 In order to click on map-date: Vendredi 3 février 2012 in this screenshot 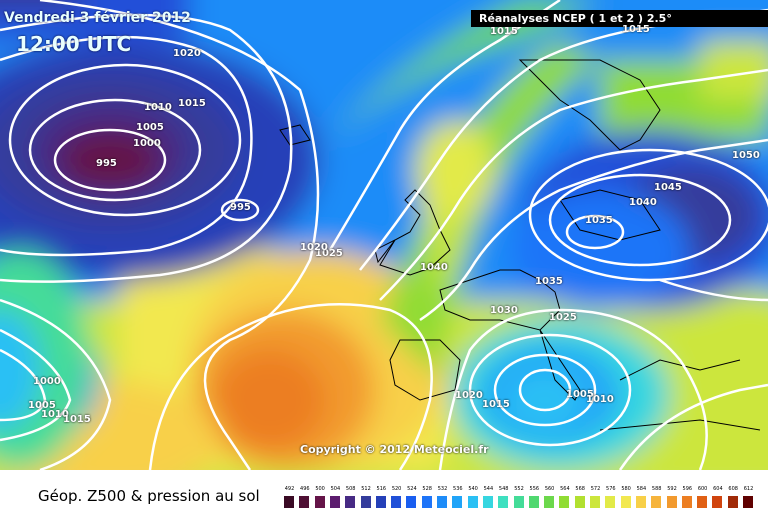, I will do `click(97, 18)`.